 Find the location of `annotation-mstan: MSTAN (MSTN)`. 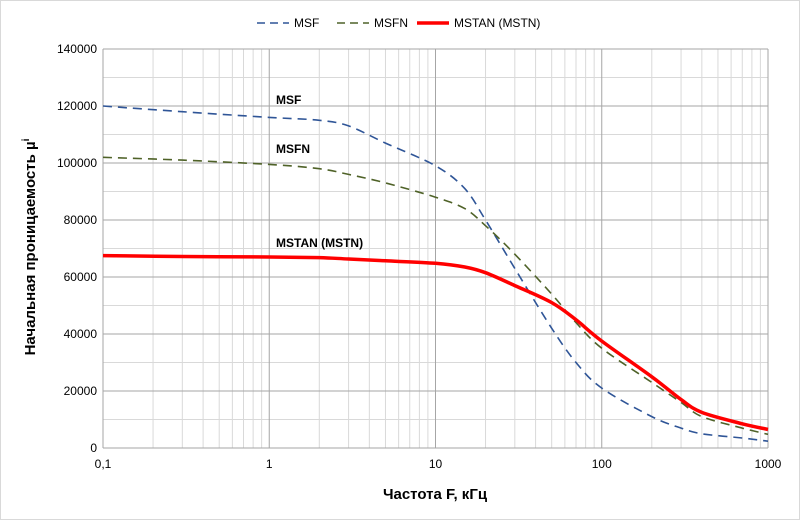

annotation-mstan: MSTAN (MSTN) is located at coordinates (319, 243).